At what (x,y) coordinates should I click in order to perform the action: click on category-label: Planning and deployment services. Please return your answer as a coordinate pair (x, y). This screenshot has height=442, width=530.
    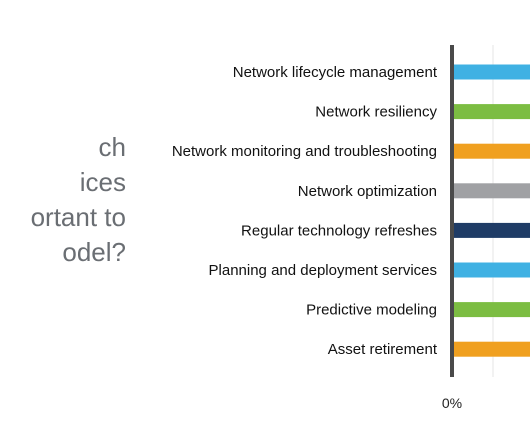
    Looking at the image, I should click on (323, 270).